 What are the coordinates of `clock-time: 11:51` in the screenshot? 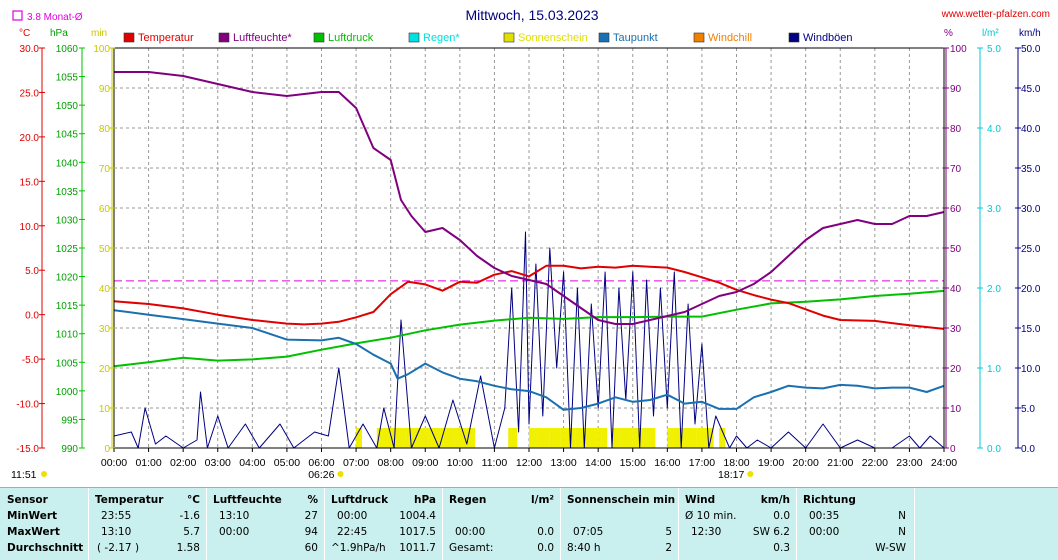 It's located at (24, 475).